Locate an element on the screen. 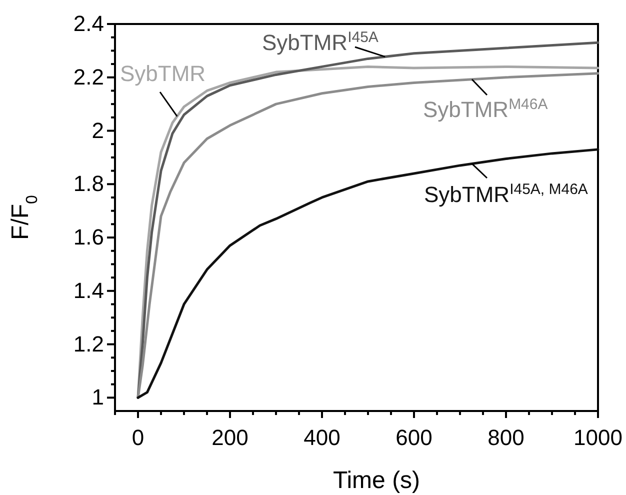  x-tick-label: 400 is located at coordinates (322, 437).